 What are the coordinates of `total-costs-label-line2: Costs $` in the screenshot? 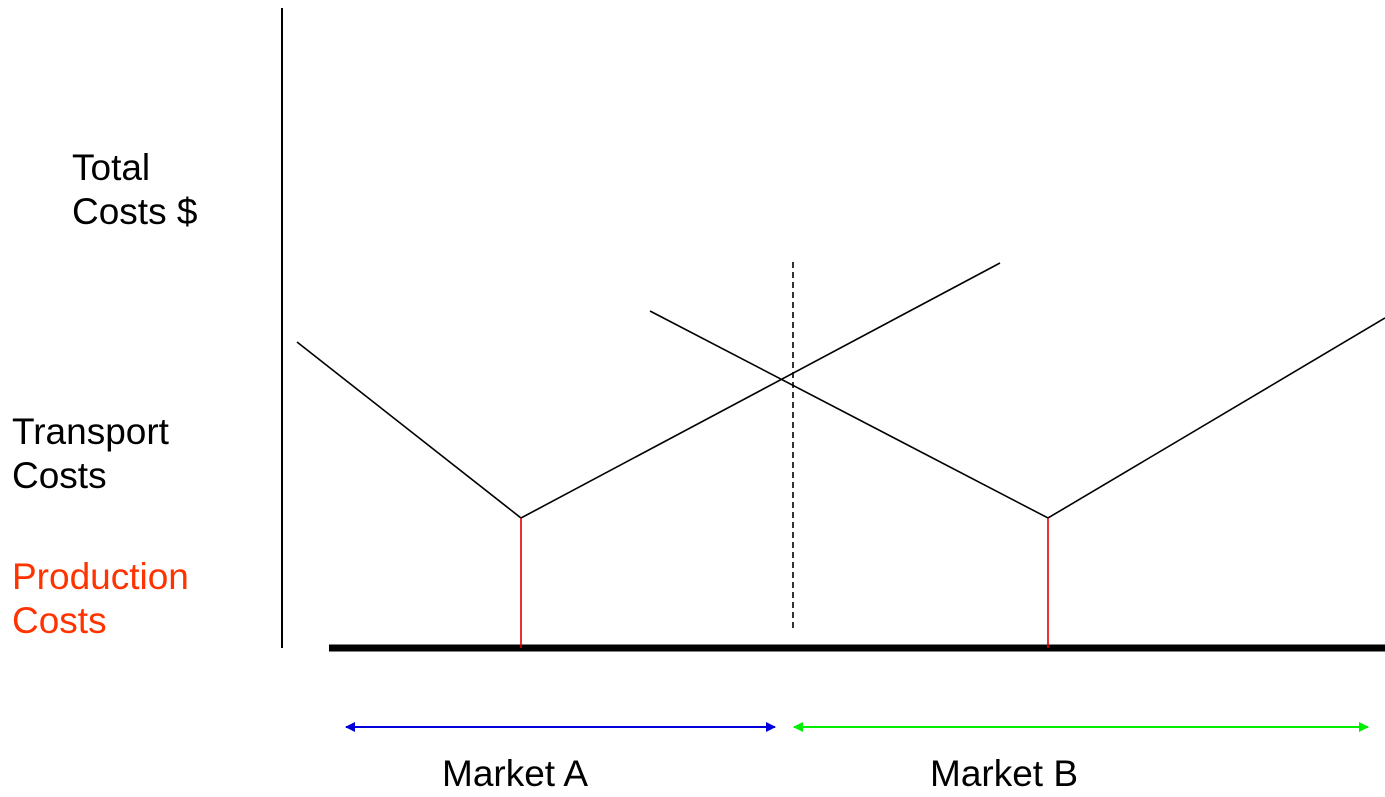 It's located at (135, 211).